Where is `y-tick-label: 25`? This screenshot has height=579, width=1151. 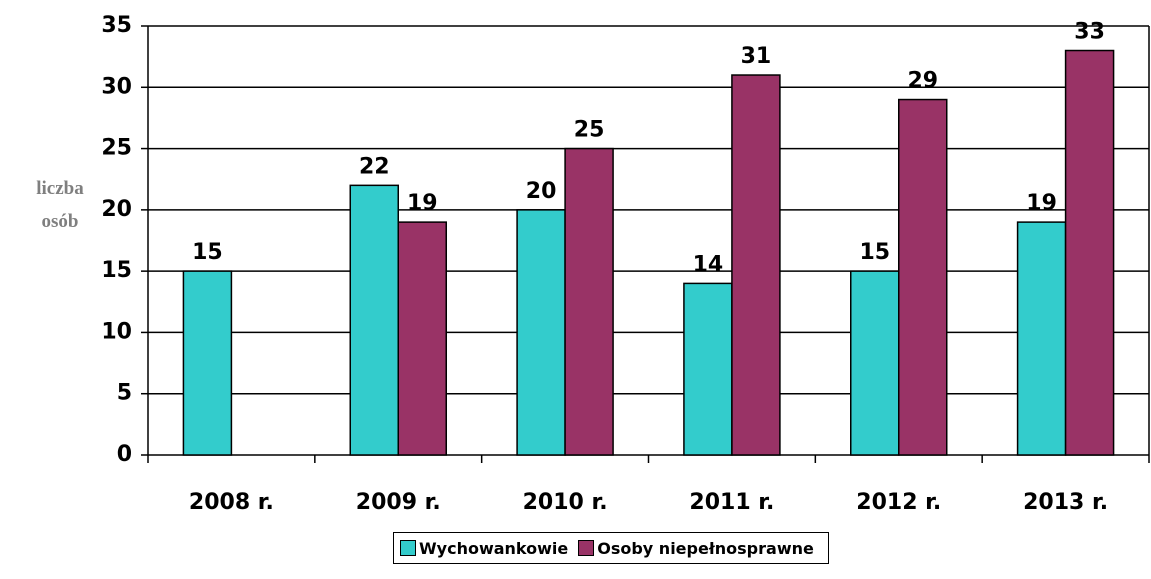
y-tick-label: 25 is located at coordinates (116, 148).